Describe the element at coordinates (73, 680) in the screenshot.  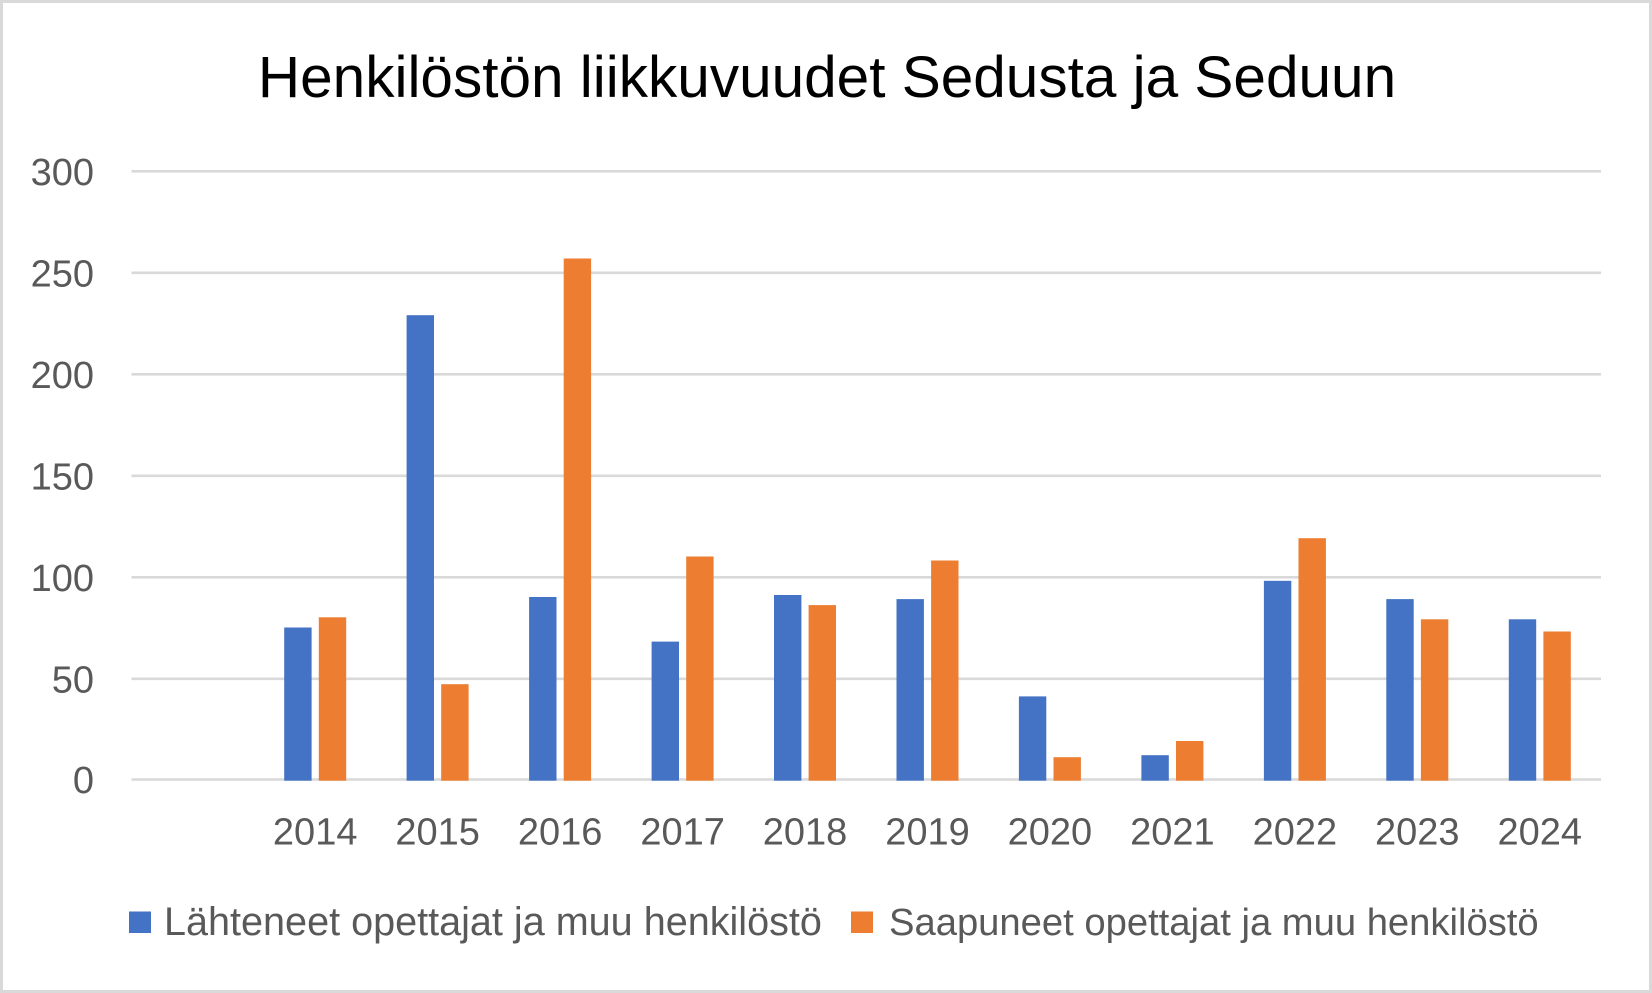
I see `svg-text: 50` at that location.